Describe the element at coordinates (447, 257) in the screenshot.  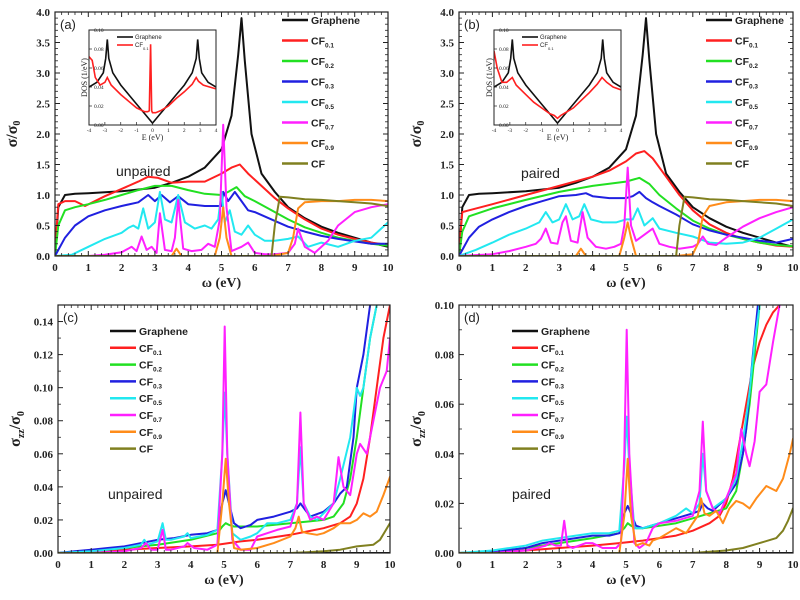
I see `y-tick-label: 0.0` at that location.